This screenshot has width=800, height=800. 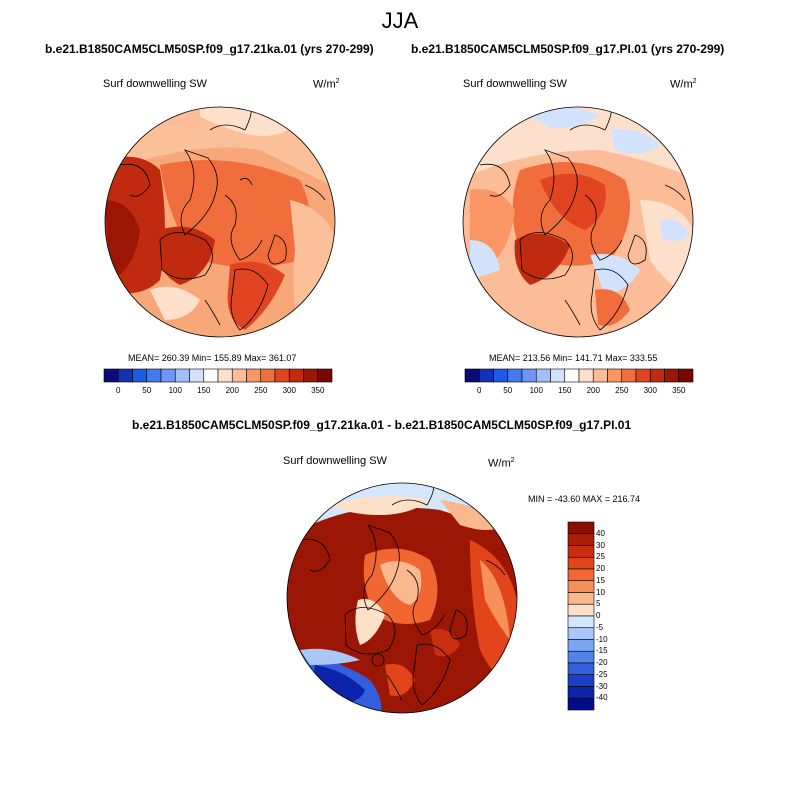 What do you see at coordinates (600, 533) in the screenshot?
I see `colorbar-tick-label: 40` at bounding box center [600, 533].